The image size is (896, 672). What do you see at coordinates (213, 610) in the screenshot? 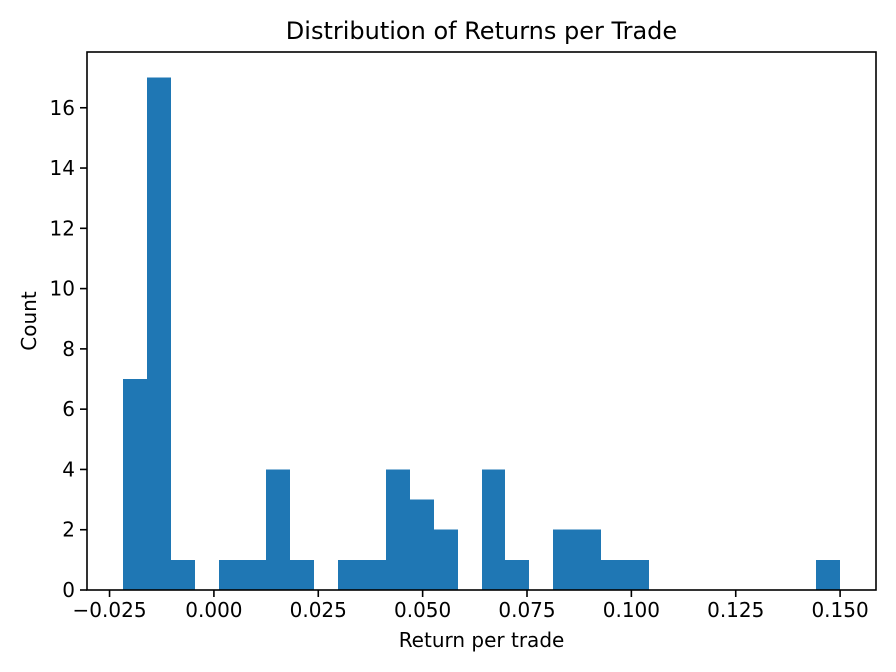
I see `x-tick-label: 0.000` at bounding box center [213, 610].